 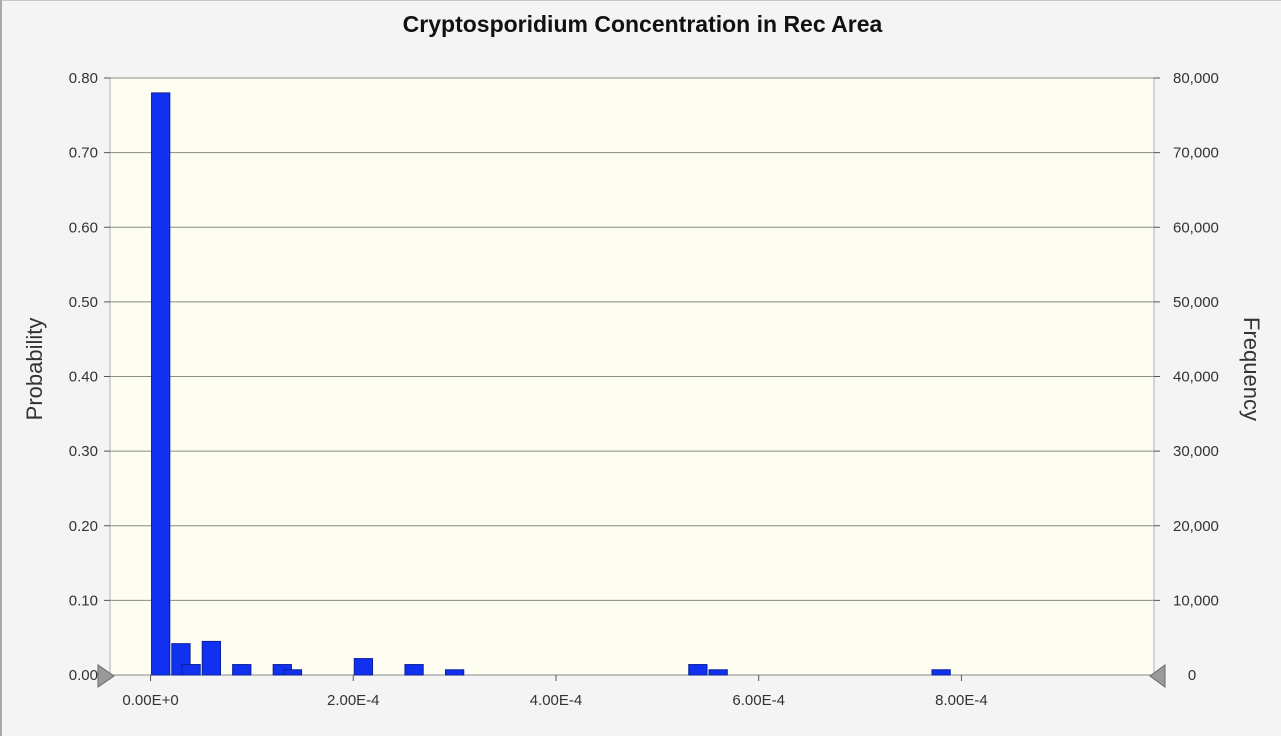 I want to click on y2-tick-label: 70,000, so click(x=1196, y=153).